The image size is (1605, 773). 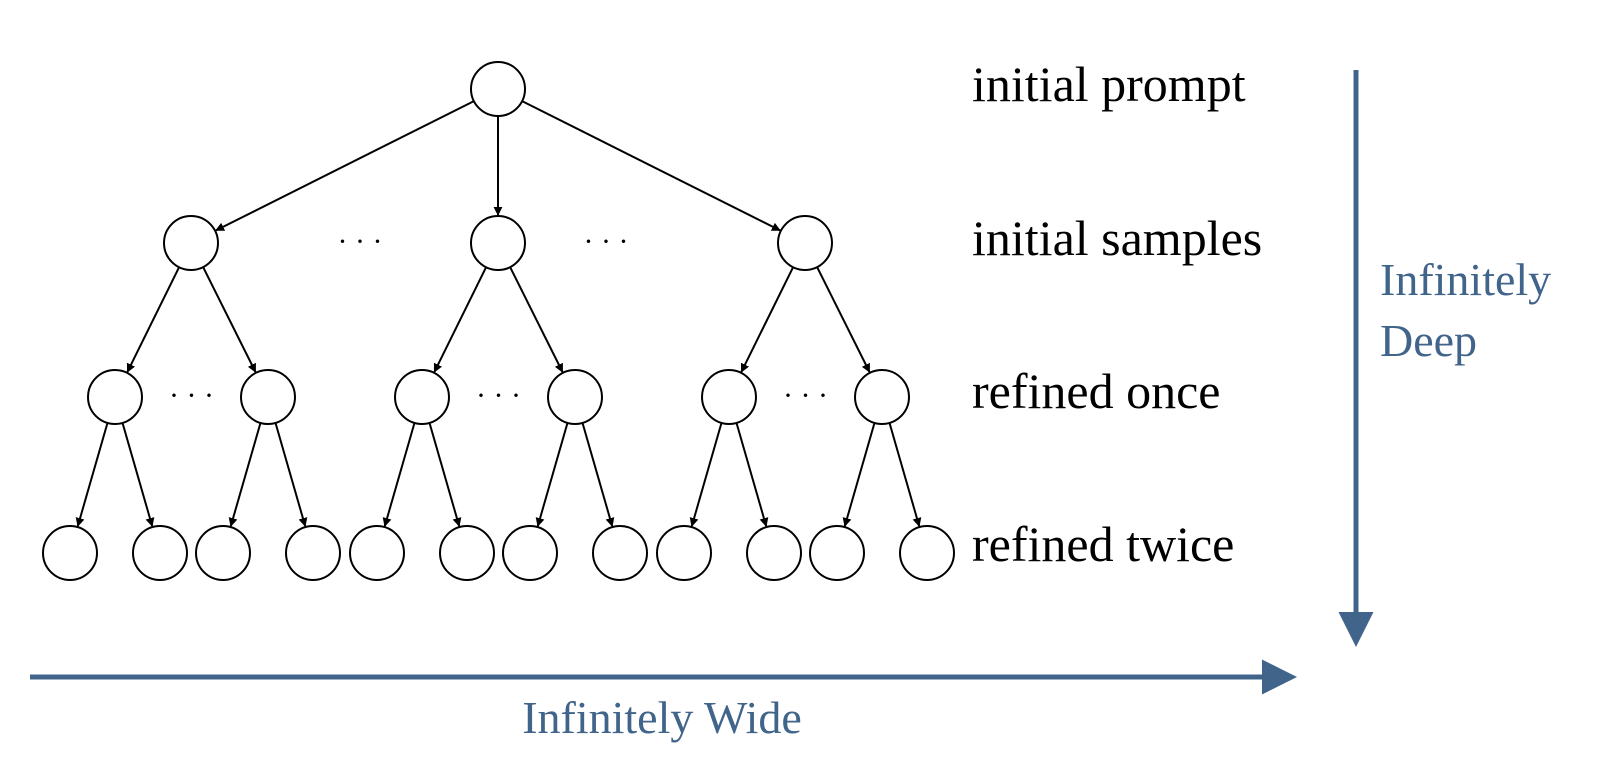 What do you see at coordinates (1109, 84) in the screenshot?
I see `level-label-initial-prompt: initial prompt` at bounding box center [1109, 84].